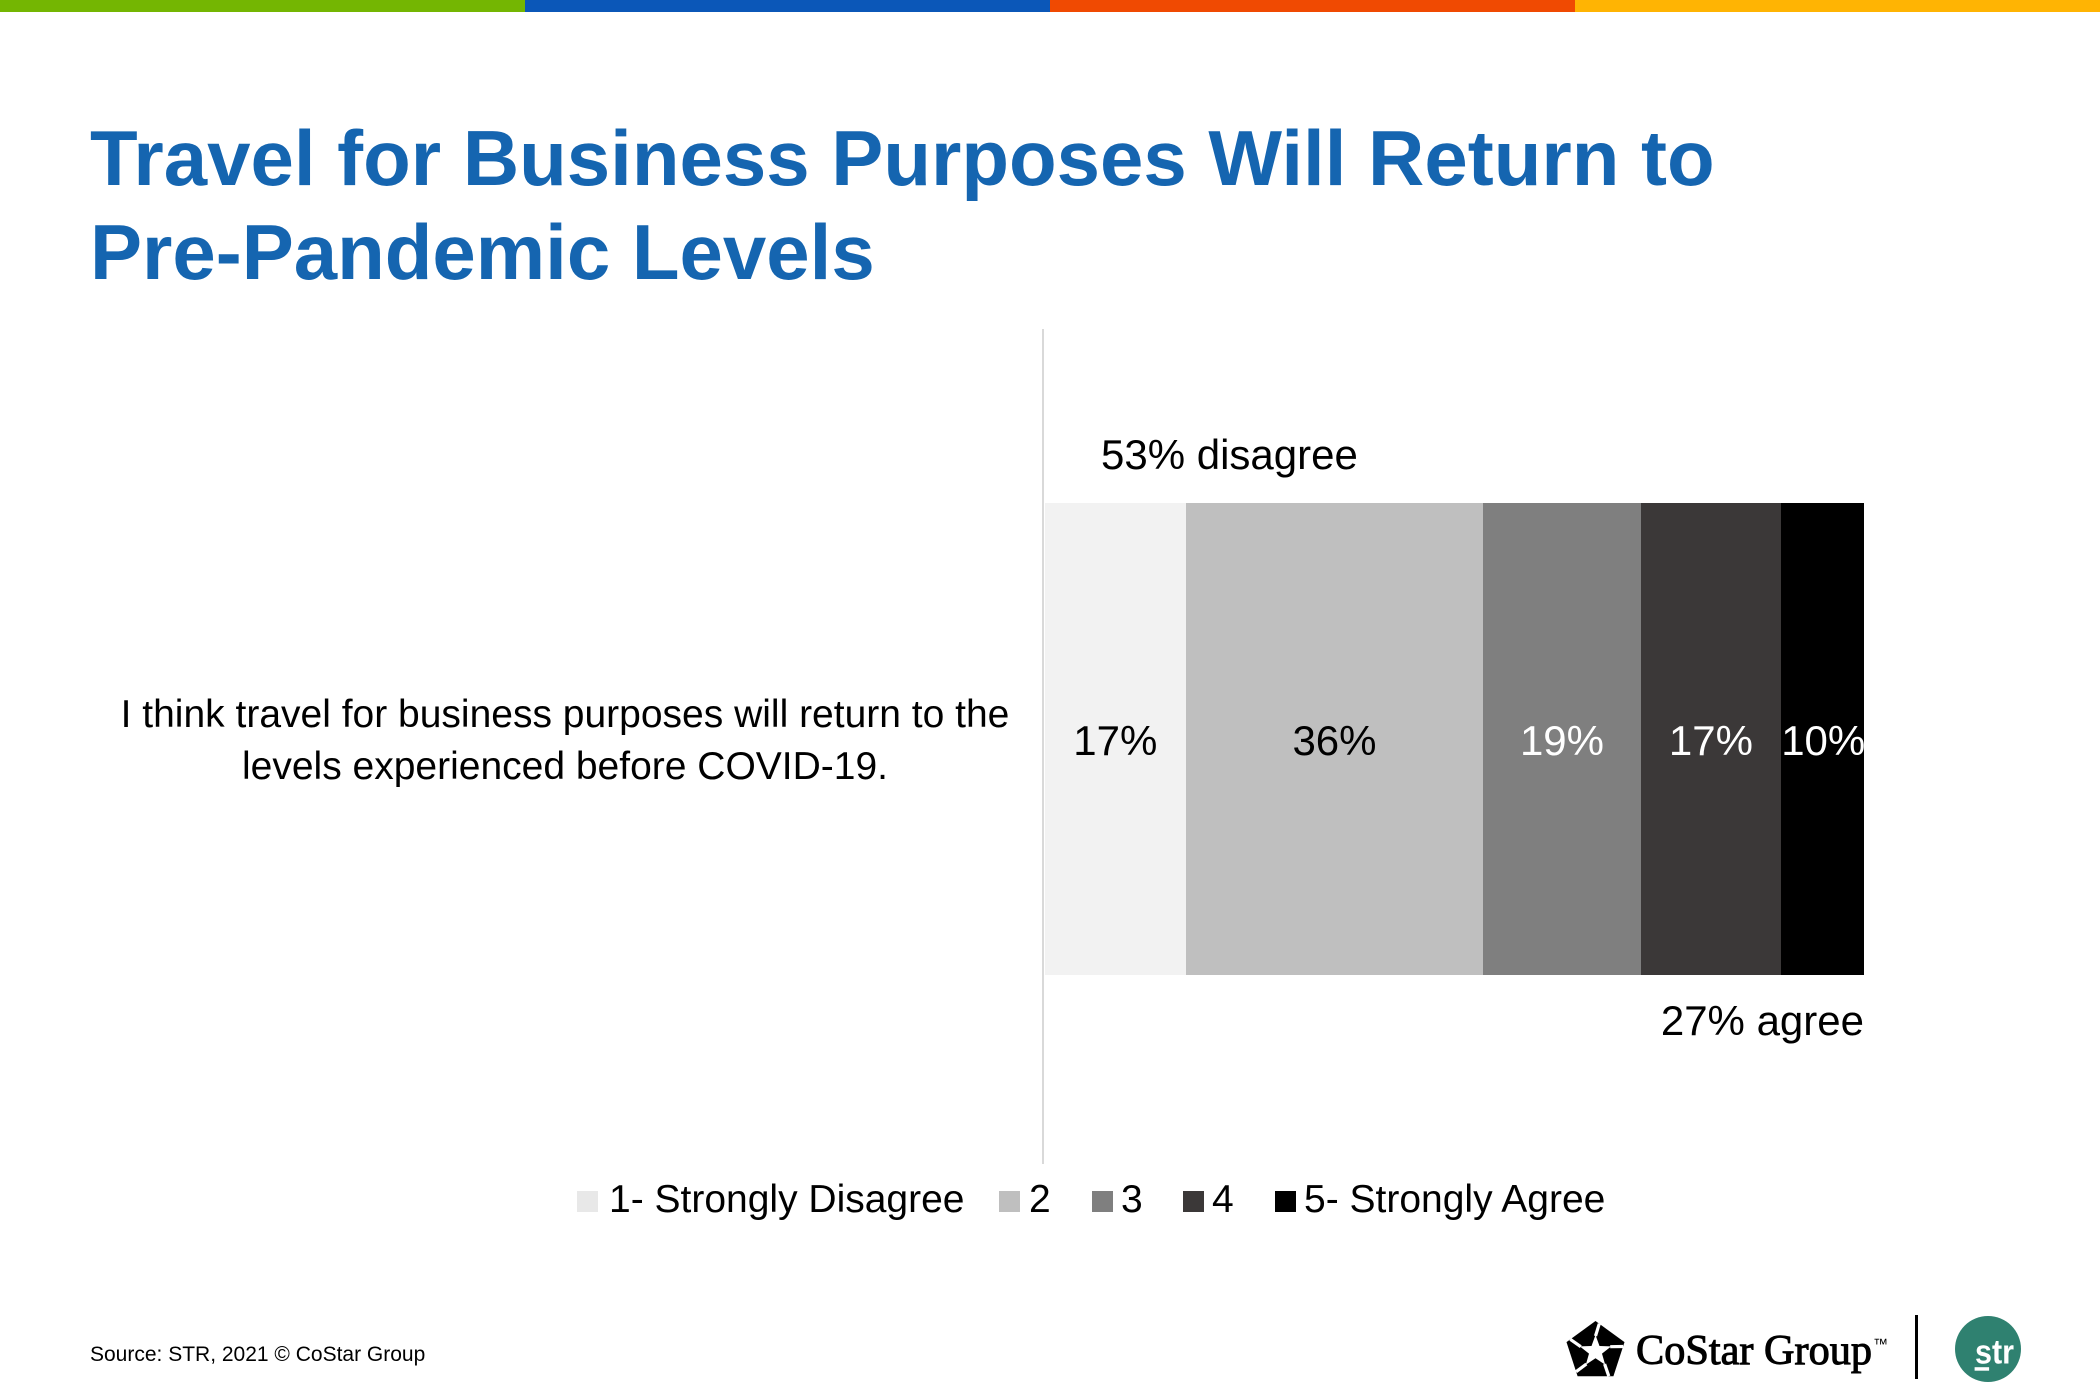 This screenshot has height=1400, width=2100. What do you see at coordinates (1754, 1351) in the screenshot?
I see `svg-text: CoStar Group` at bounding box center [1754, 1351].